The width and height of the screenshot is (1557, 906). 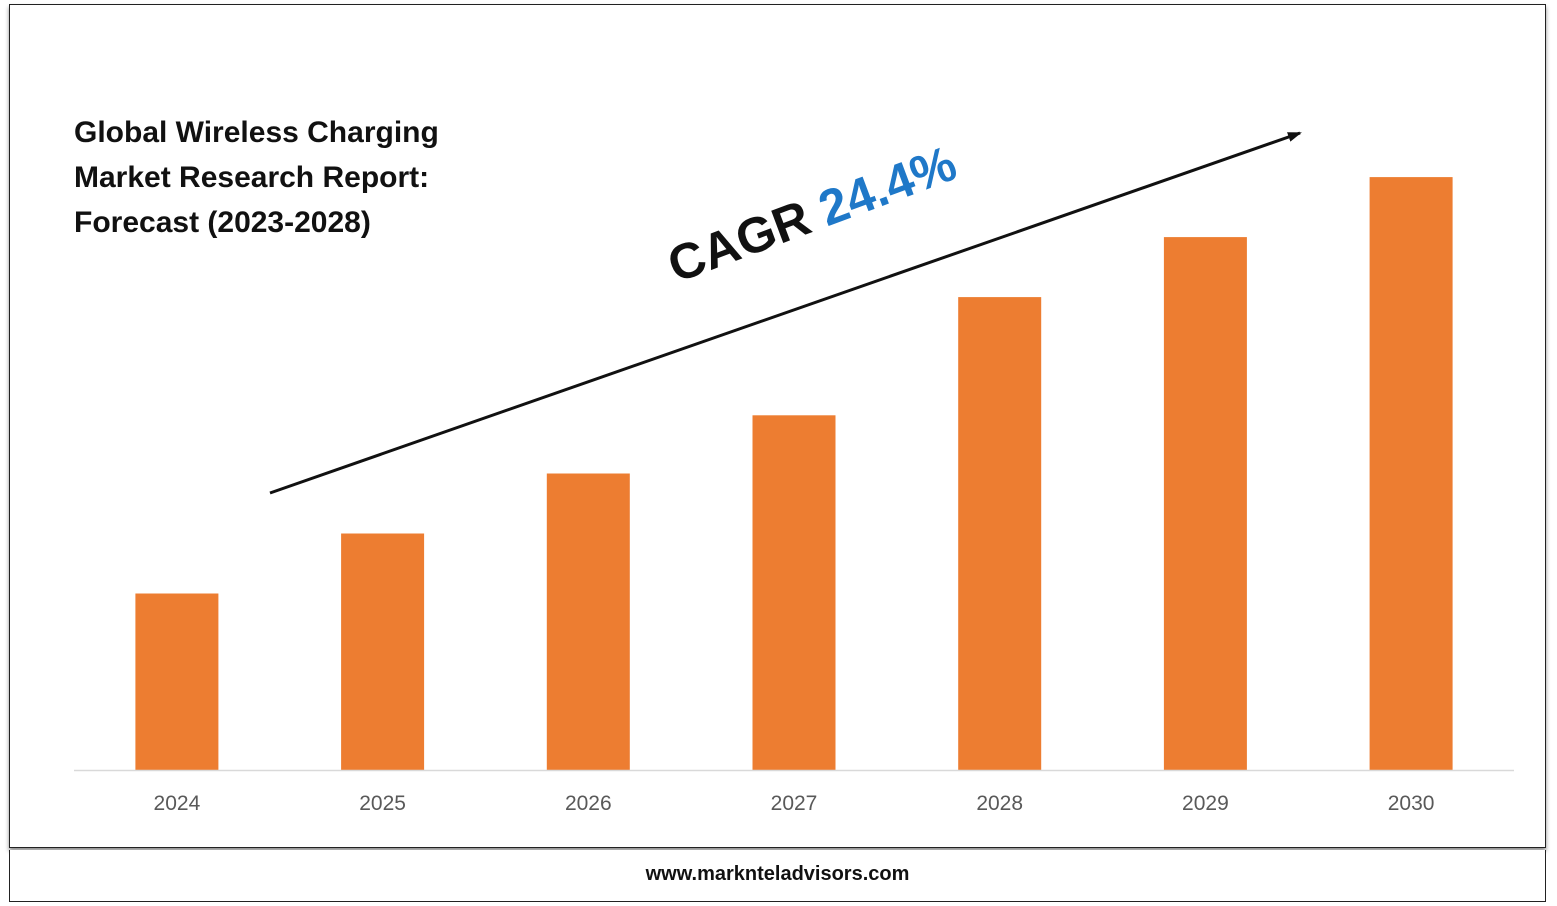 What do you see at coordinates (382, 803) in the screenshot?
I see `x-tick-label-2025: 2025` at bounding box center [382, 803].